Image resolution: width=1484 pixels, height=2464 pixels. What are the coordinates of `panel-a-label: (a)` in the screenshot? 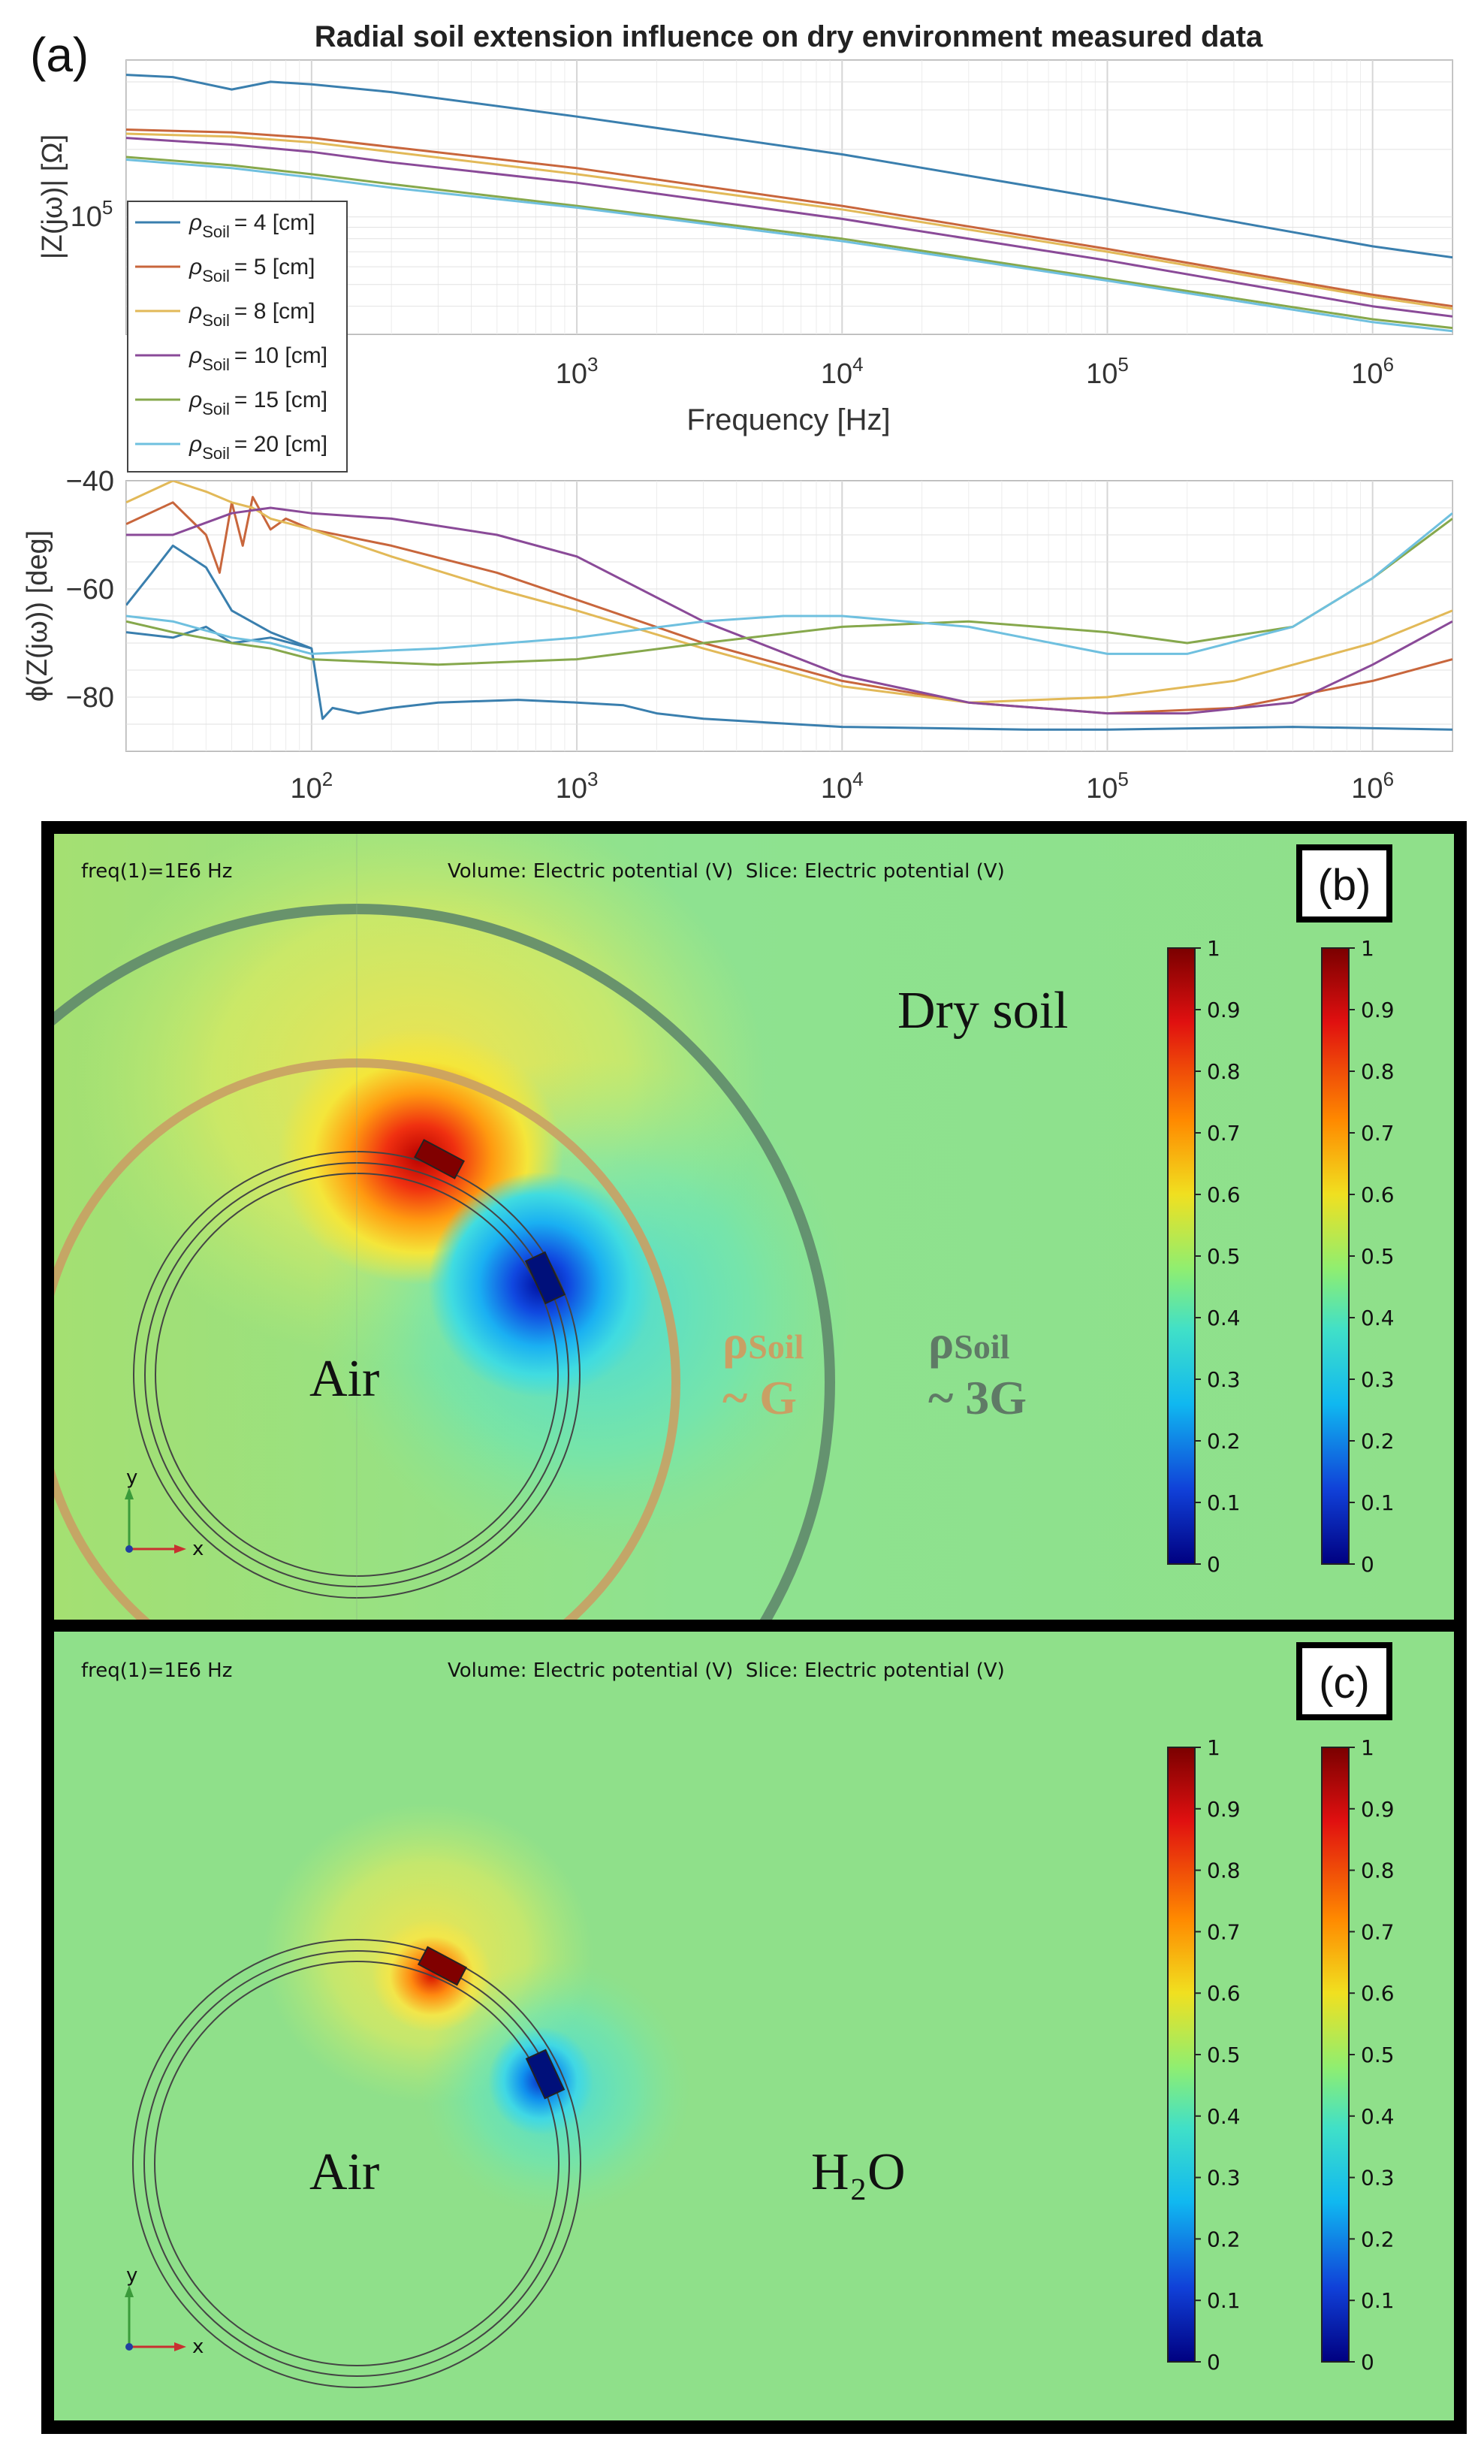 It's located at (59, 55).